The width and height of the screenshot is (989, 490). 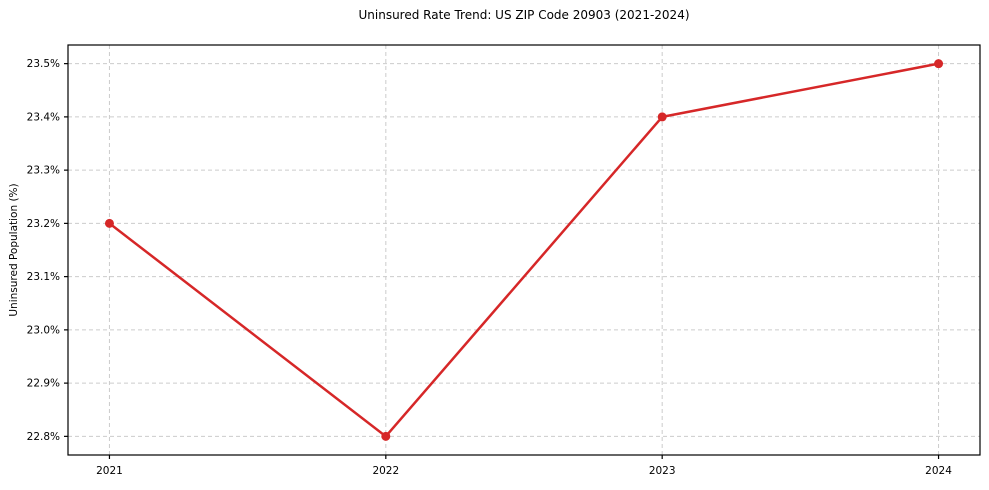 What do you see at coordinates (385, 471) in the screenshot?
I see `x-tick-label: 2022` at bounding box center [385, 471].